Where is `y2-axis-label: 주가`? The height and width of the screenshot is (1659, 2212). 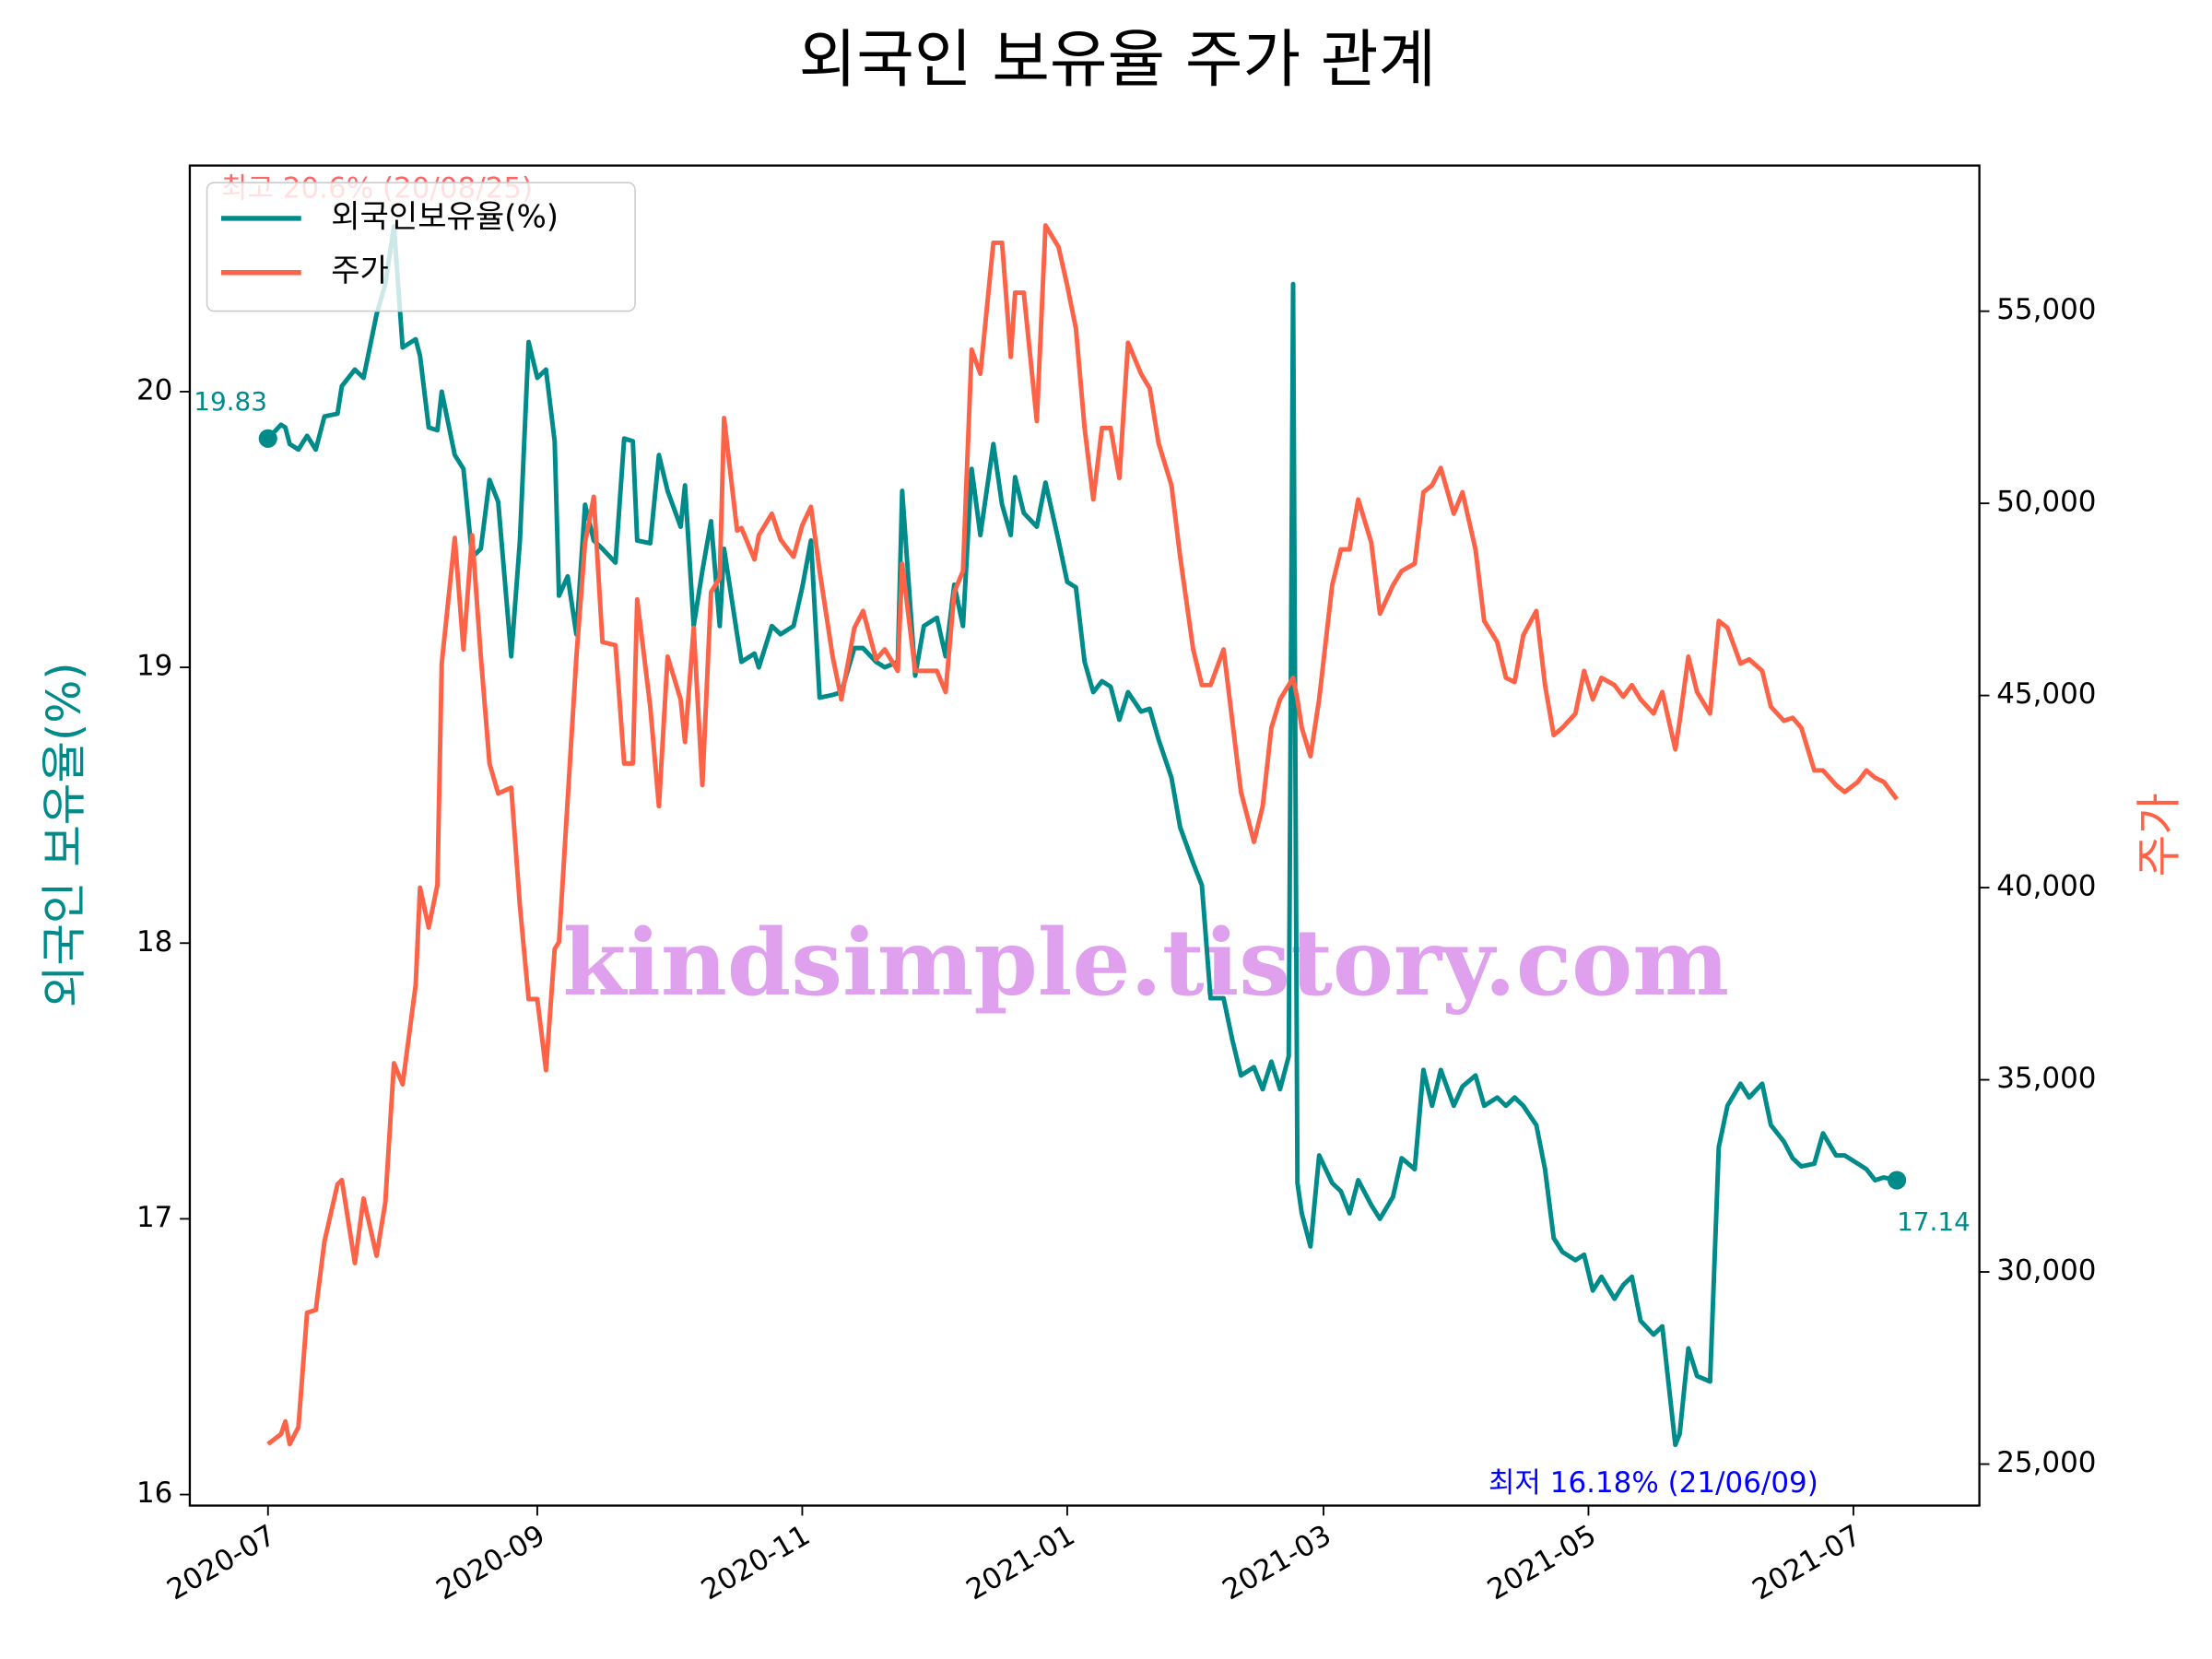
y2-axis-label: 주가 is located at coordinates (2158, 835).